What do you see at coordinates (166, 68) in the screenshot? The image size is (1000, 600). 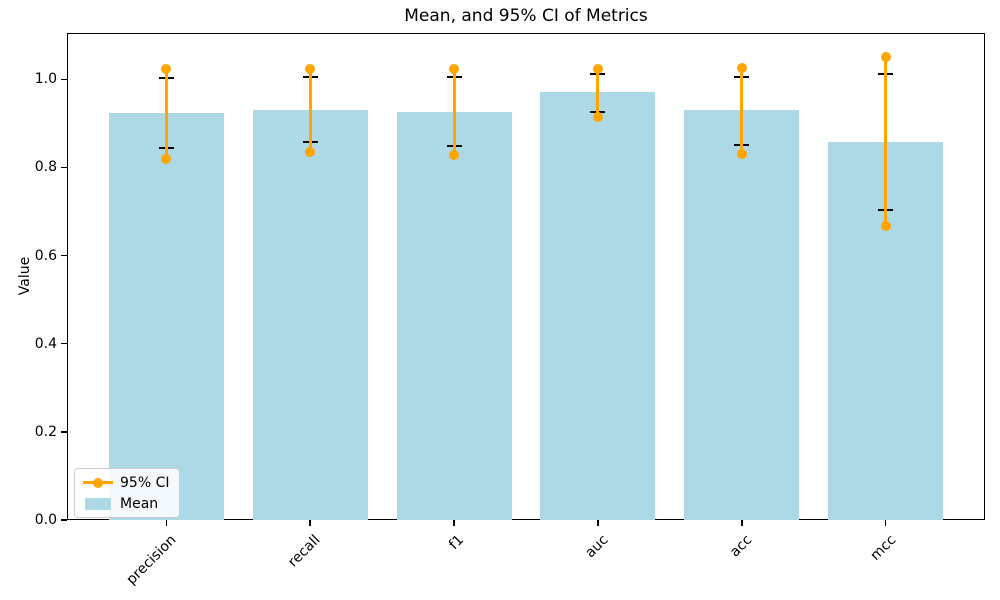 I see `ci-dot-upper-precision` at bounding box center [166, 68].